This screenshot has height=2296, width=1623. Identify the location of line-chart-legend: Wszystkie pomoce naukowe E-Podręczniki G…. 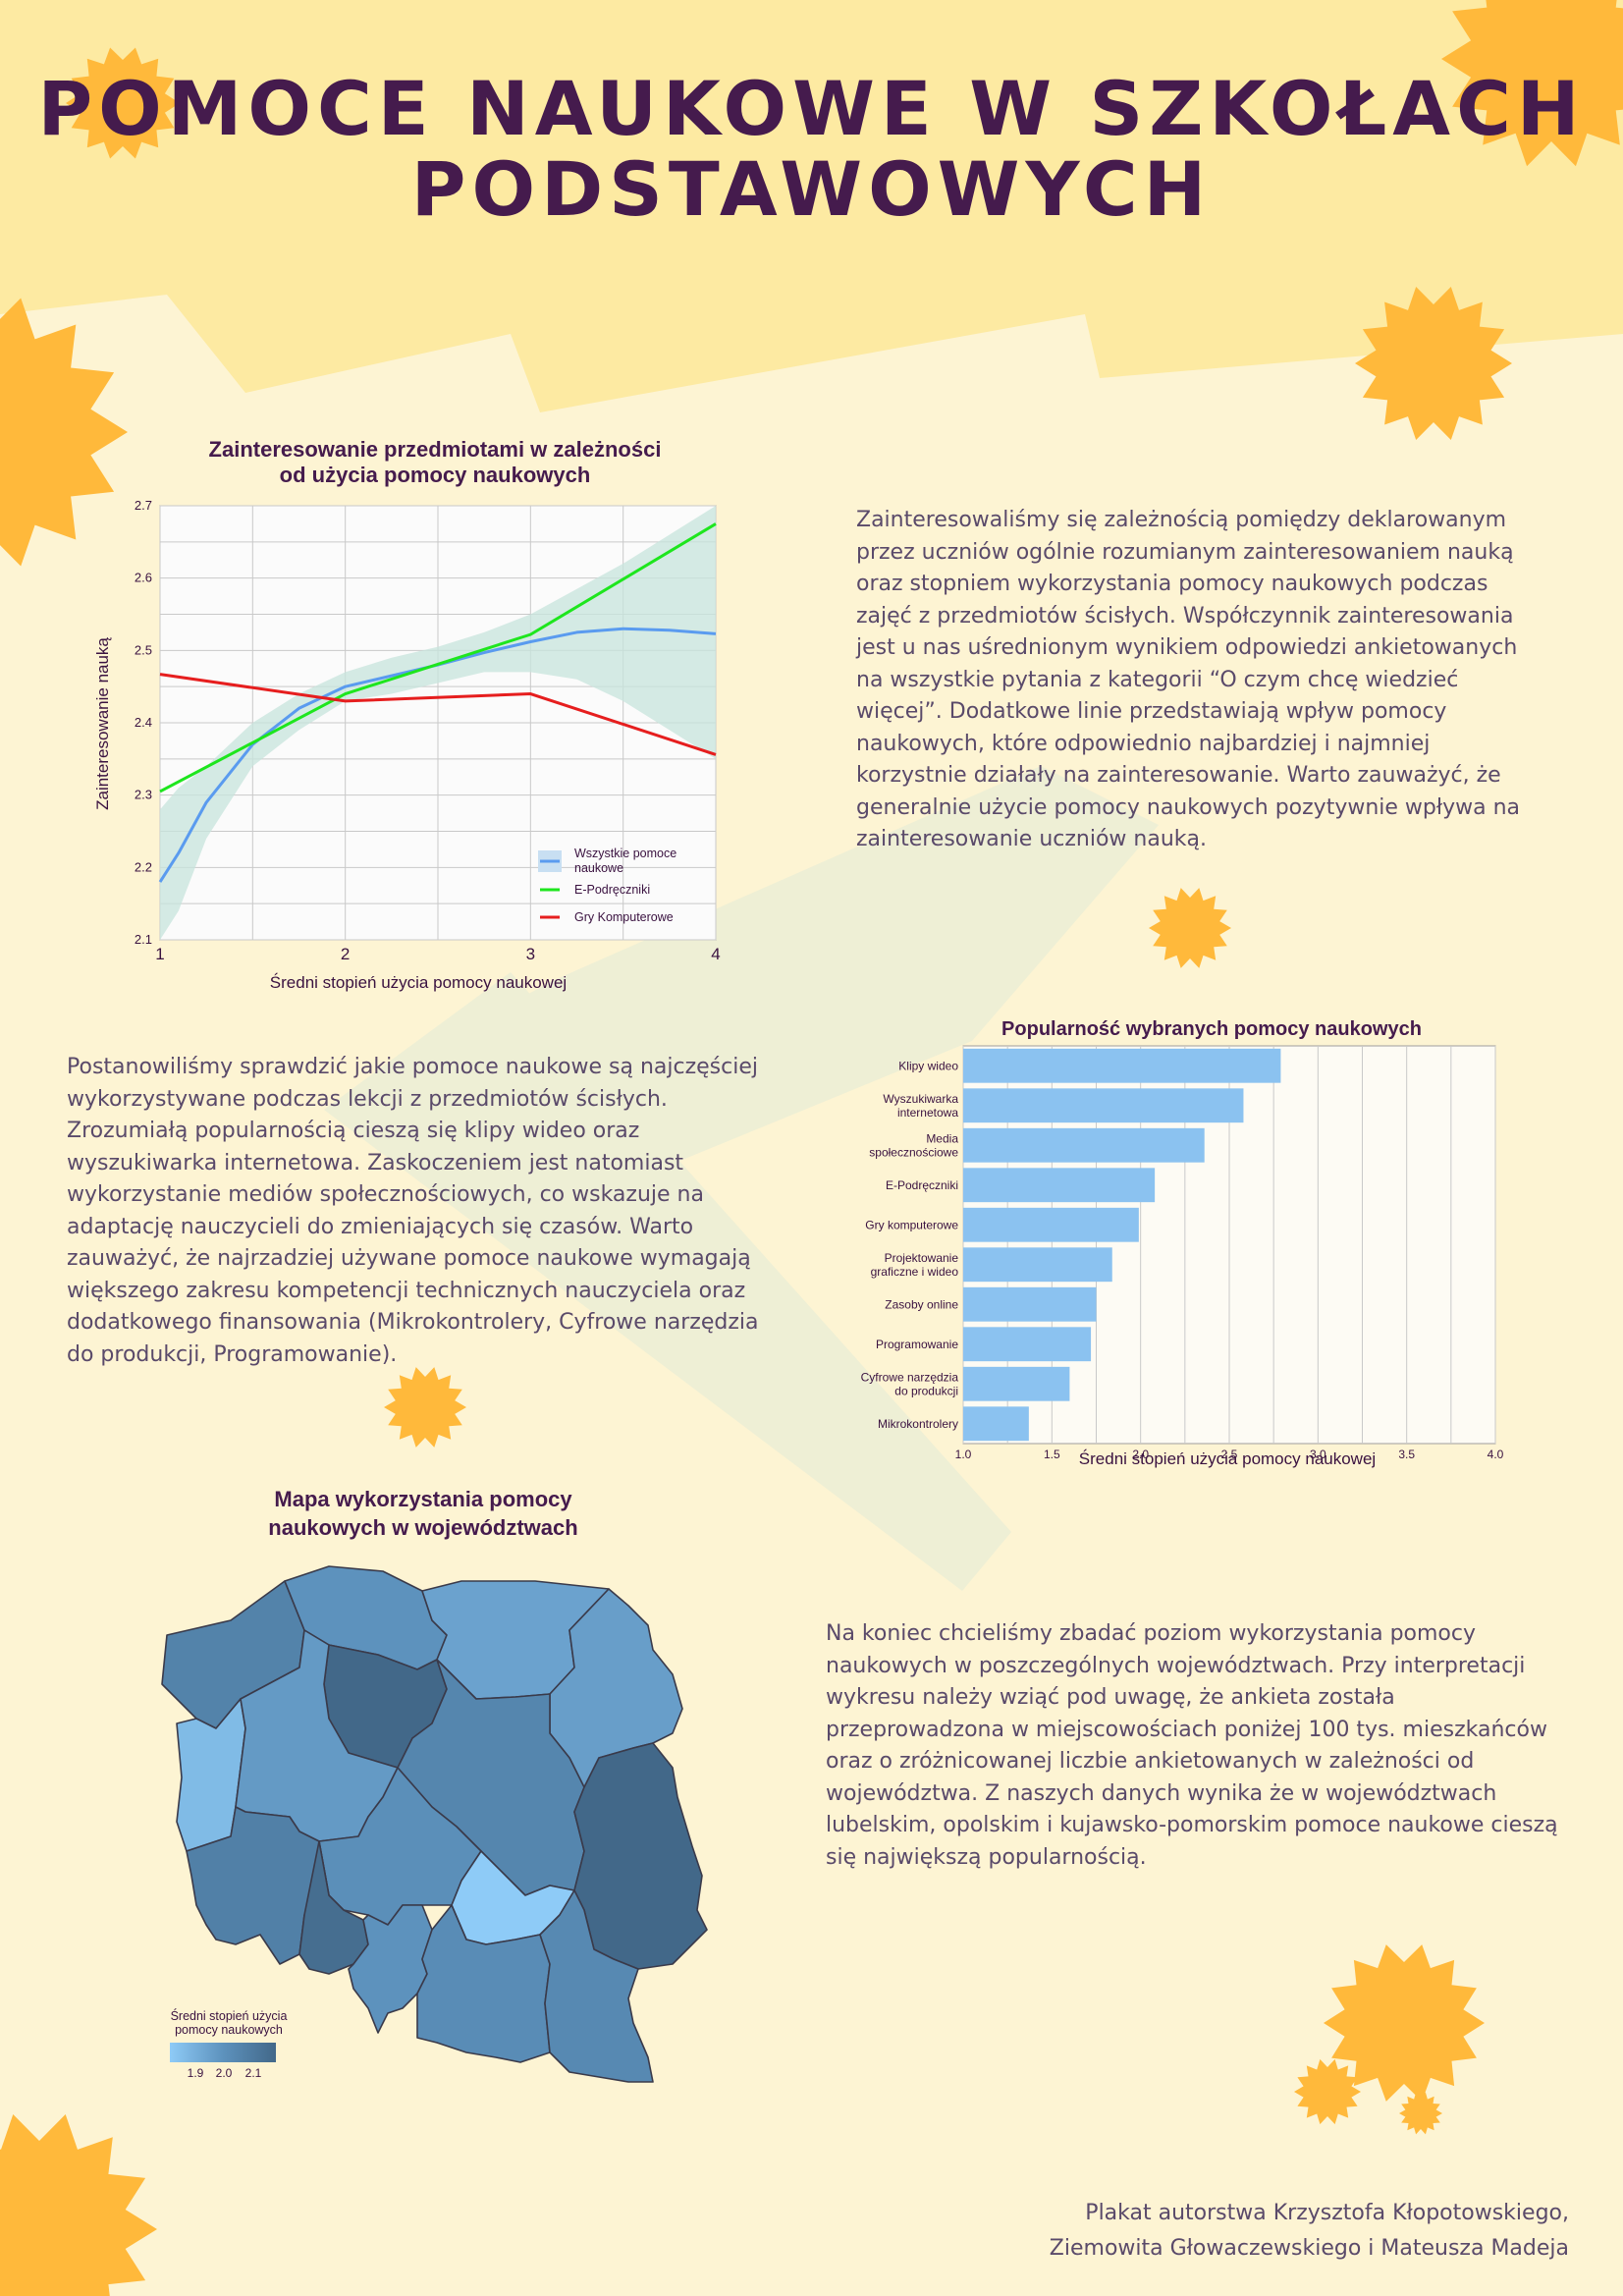
(607, 885).